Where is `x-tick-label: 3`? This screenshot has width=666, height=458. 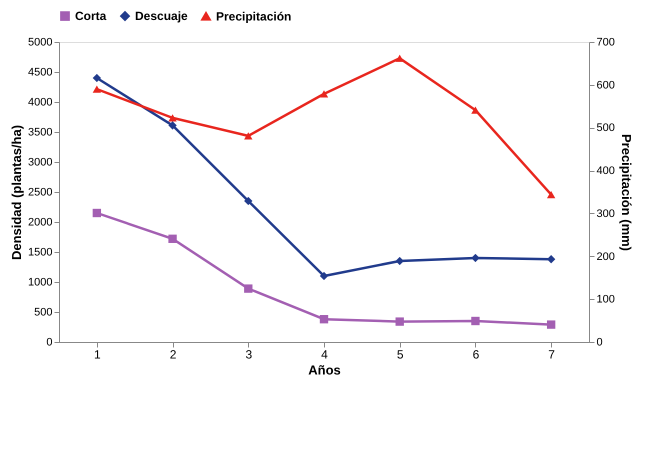
x-tick-label: 3 is located at coordinates (248, 355).